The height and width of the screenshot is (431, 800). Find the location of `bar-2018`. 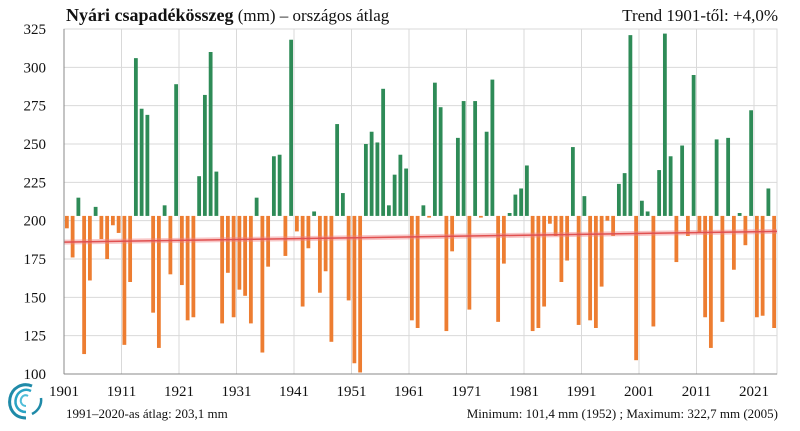

bar-2018 is located at coordinates (739, 214).